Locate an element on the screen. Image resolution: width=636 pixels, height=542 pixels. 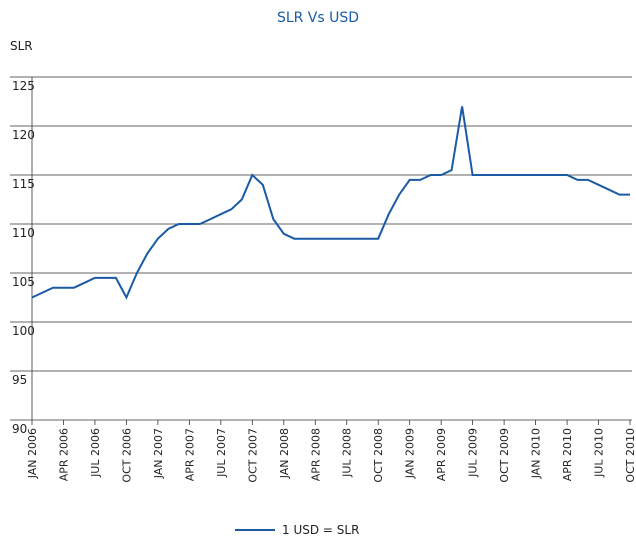
x-tick-label: OCT 2009 is located at coordinates (504, 455).